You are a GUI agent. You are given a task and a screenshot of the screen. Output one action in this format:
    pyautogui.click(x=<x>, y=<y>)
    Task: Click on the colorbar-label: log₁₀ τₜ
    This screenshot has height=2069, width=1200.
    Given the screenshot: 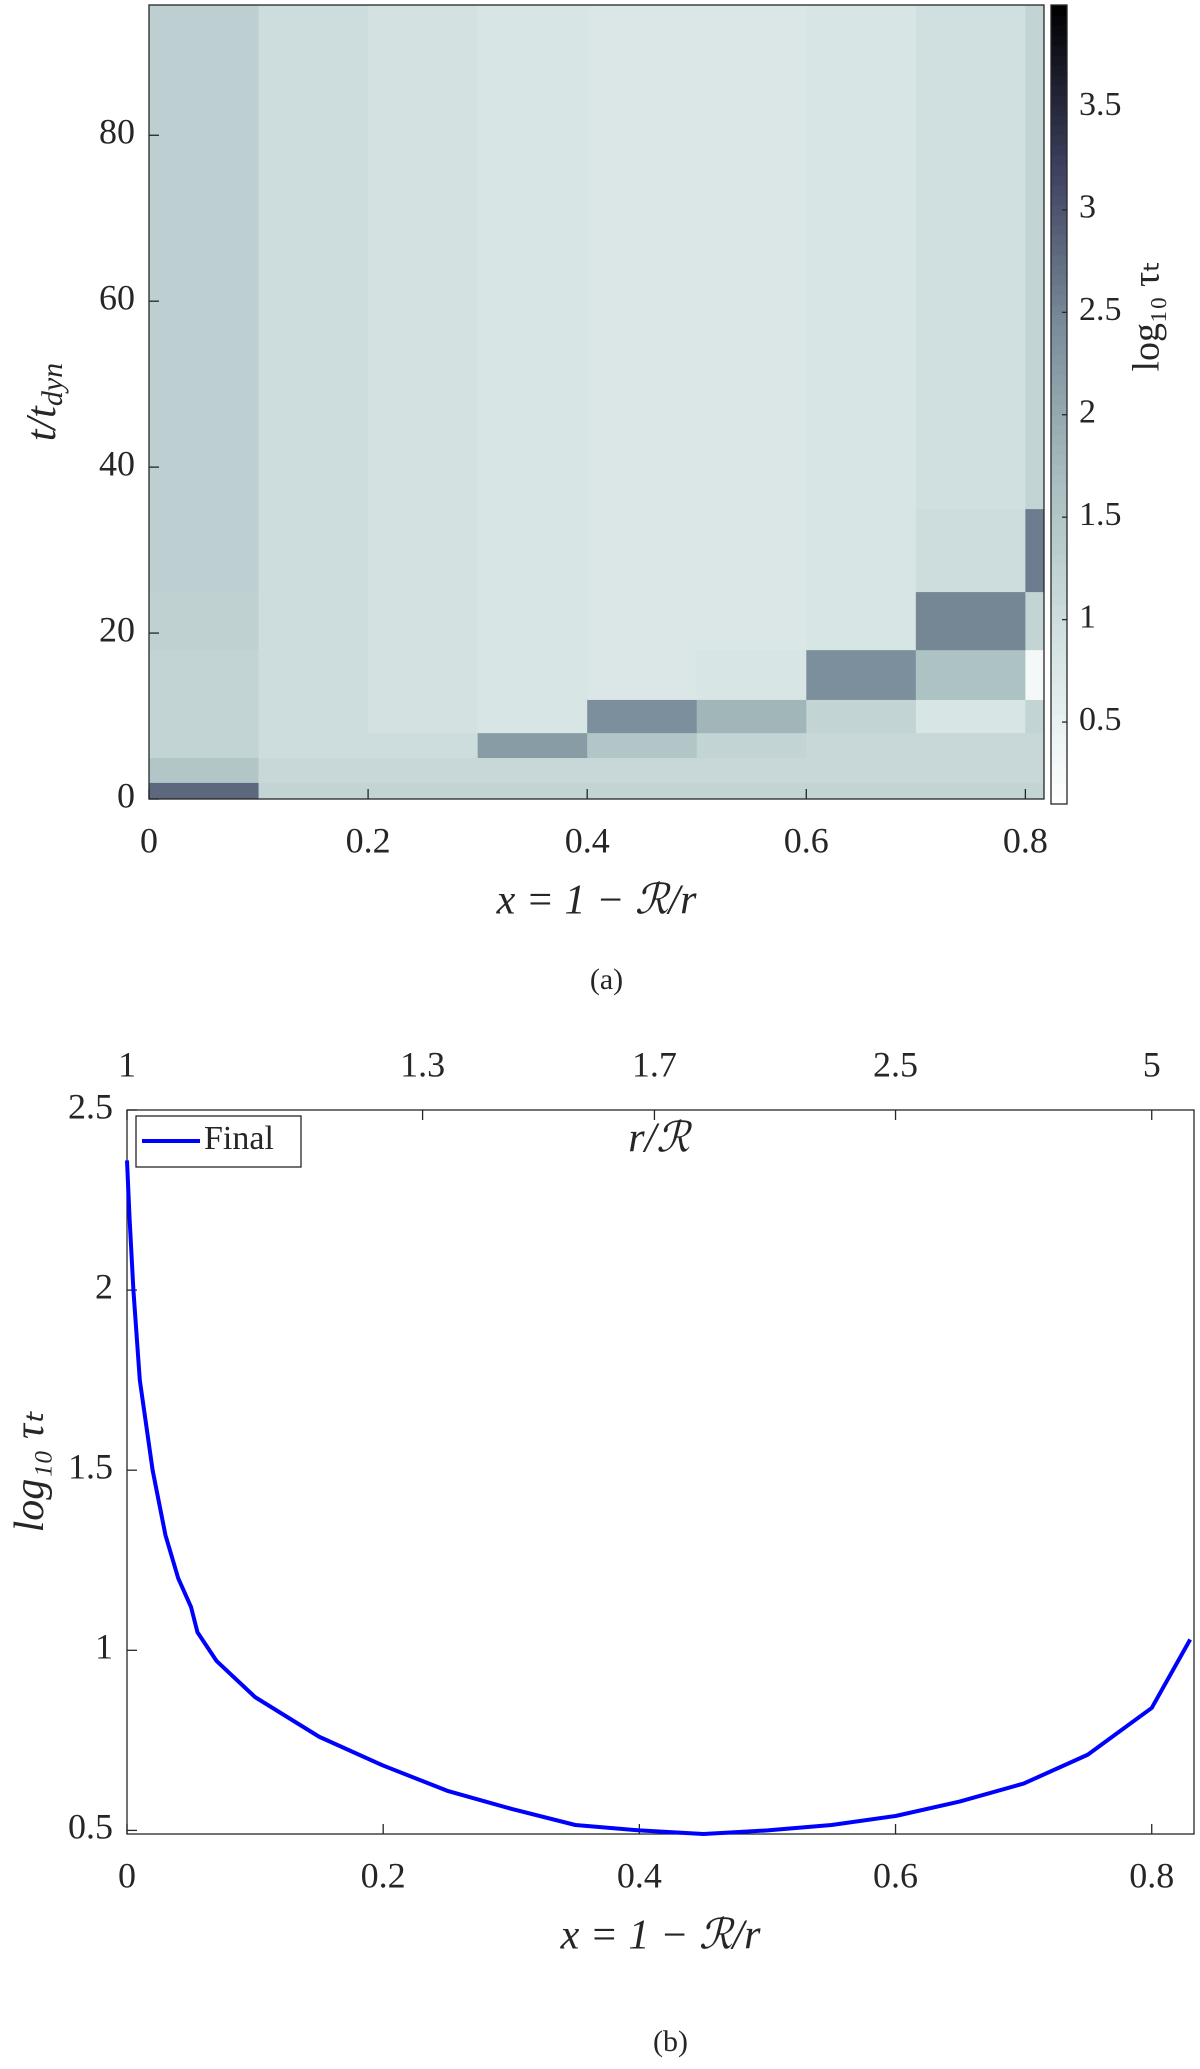 What is the action you would take?
    pyautogui.click(x=1147, y=315)
    